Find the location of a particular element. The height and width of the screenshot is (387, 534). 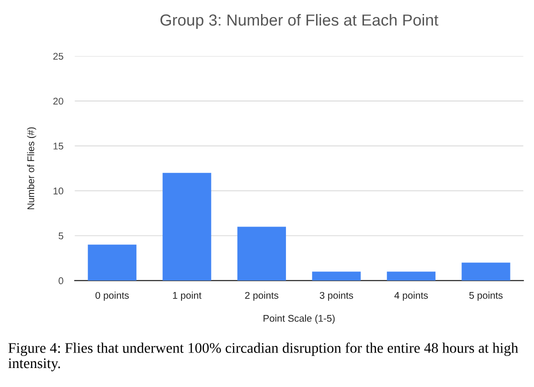

x-tick-label: 0 points is located at coordinates (112, 296).